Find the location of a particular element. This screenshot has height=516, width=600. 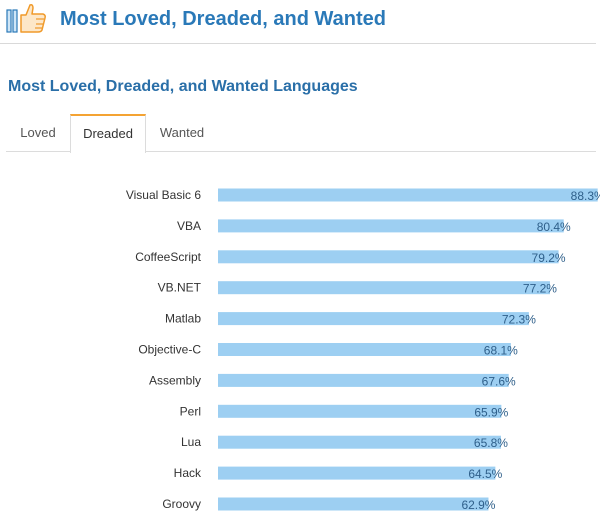

tab-dreaded: Dreaded is located at coordinates (108, 133).